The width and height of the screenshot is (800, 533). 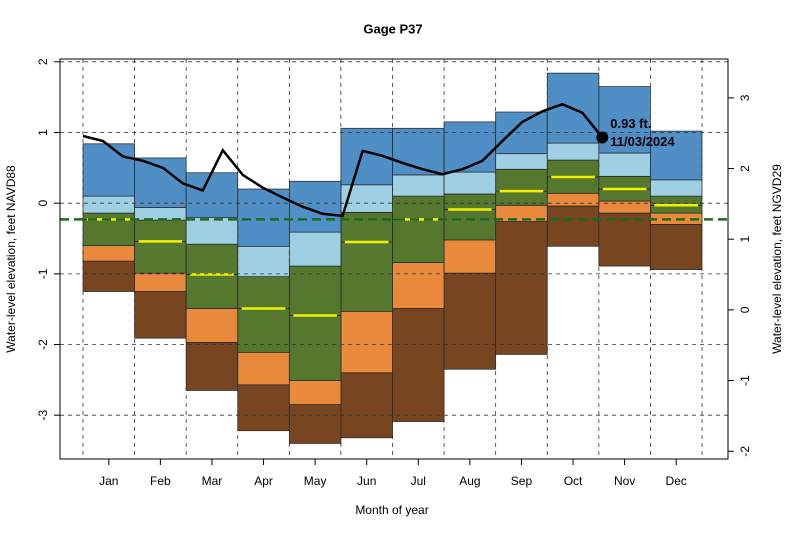 What do you see at coordinates (522, 481) in the screenshot?
I see `x-tick-label: Sep` at bounding box center [522, 481].